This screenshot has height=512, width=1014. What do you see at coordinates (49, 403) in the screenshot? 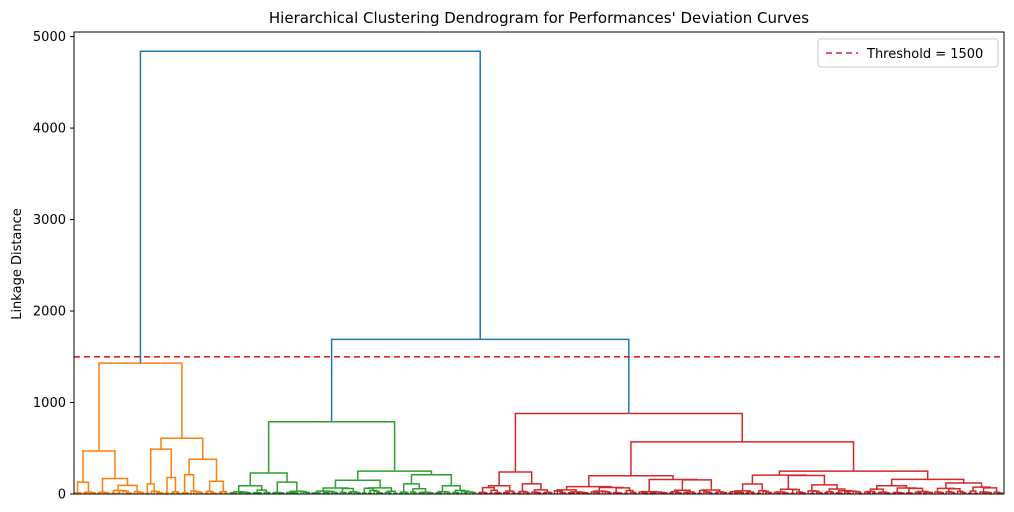
I see `y-tick-label: 1000` at bounding box center [49, 403].